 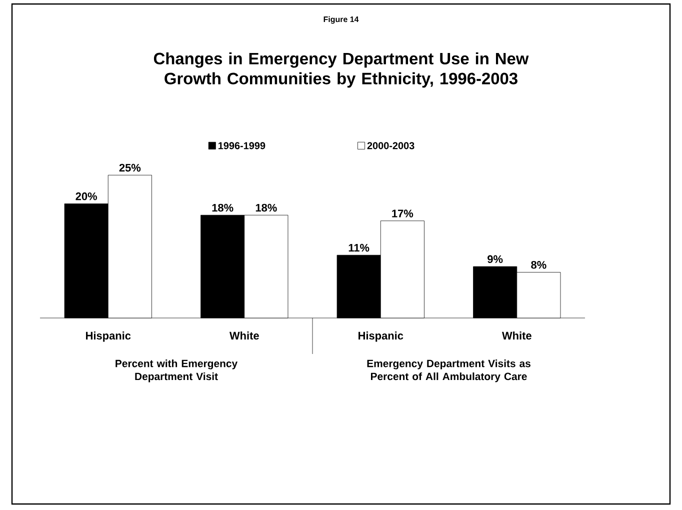 I want to click on data-label: 11%, so click(x=359, y=248).